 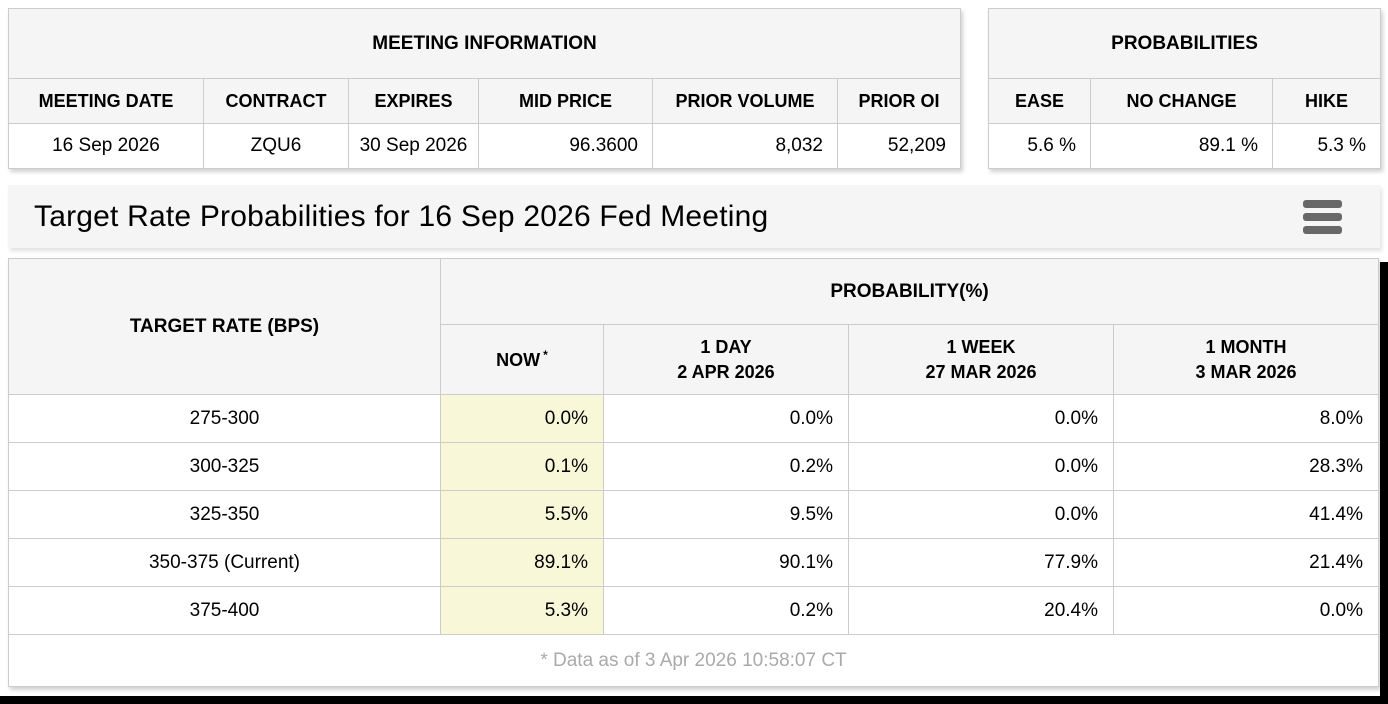 I want to click on footnote-marker: *, so click(x=545, y=354).